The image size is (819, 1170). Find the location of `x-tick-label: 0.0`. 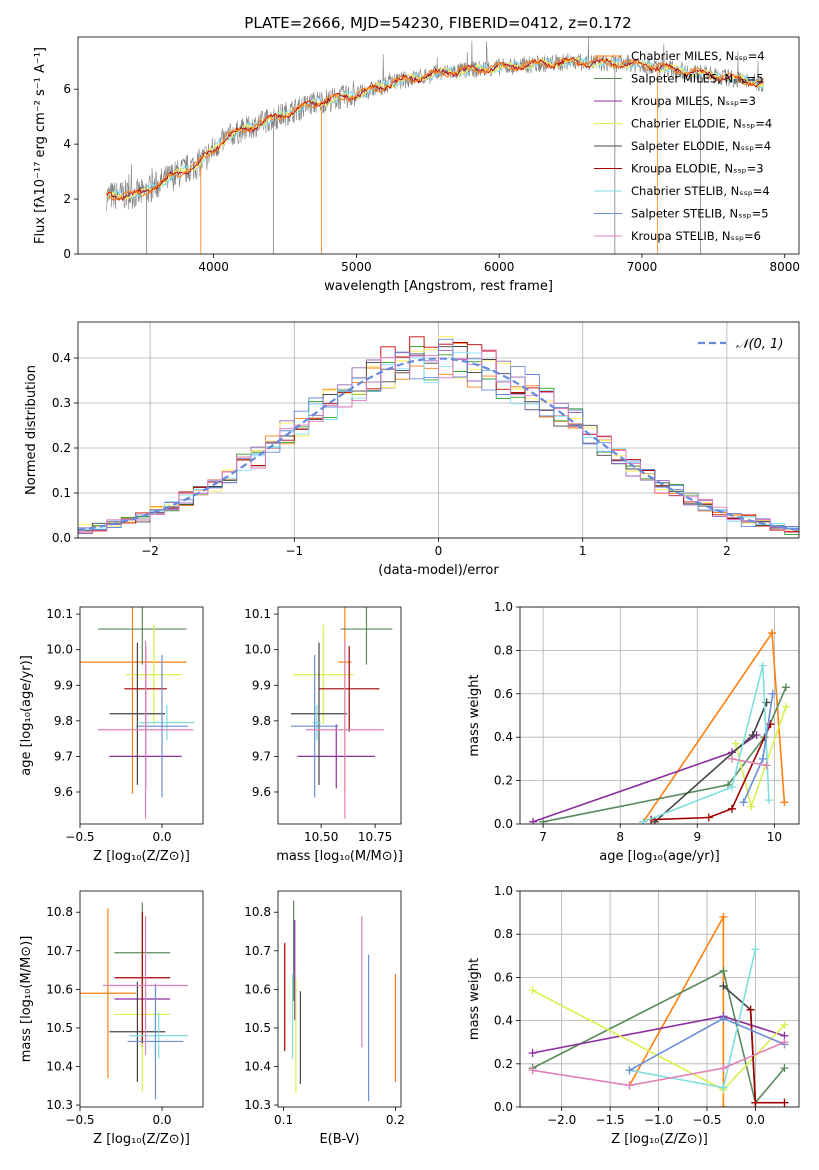

x-tick-label: 0.0 is located at coordinates (161, 837).